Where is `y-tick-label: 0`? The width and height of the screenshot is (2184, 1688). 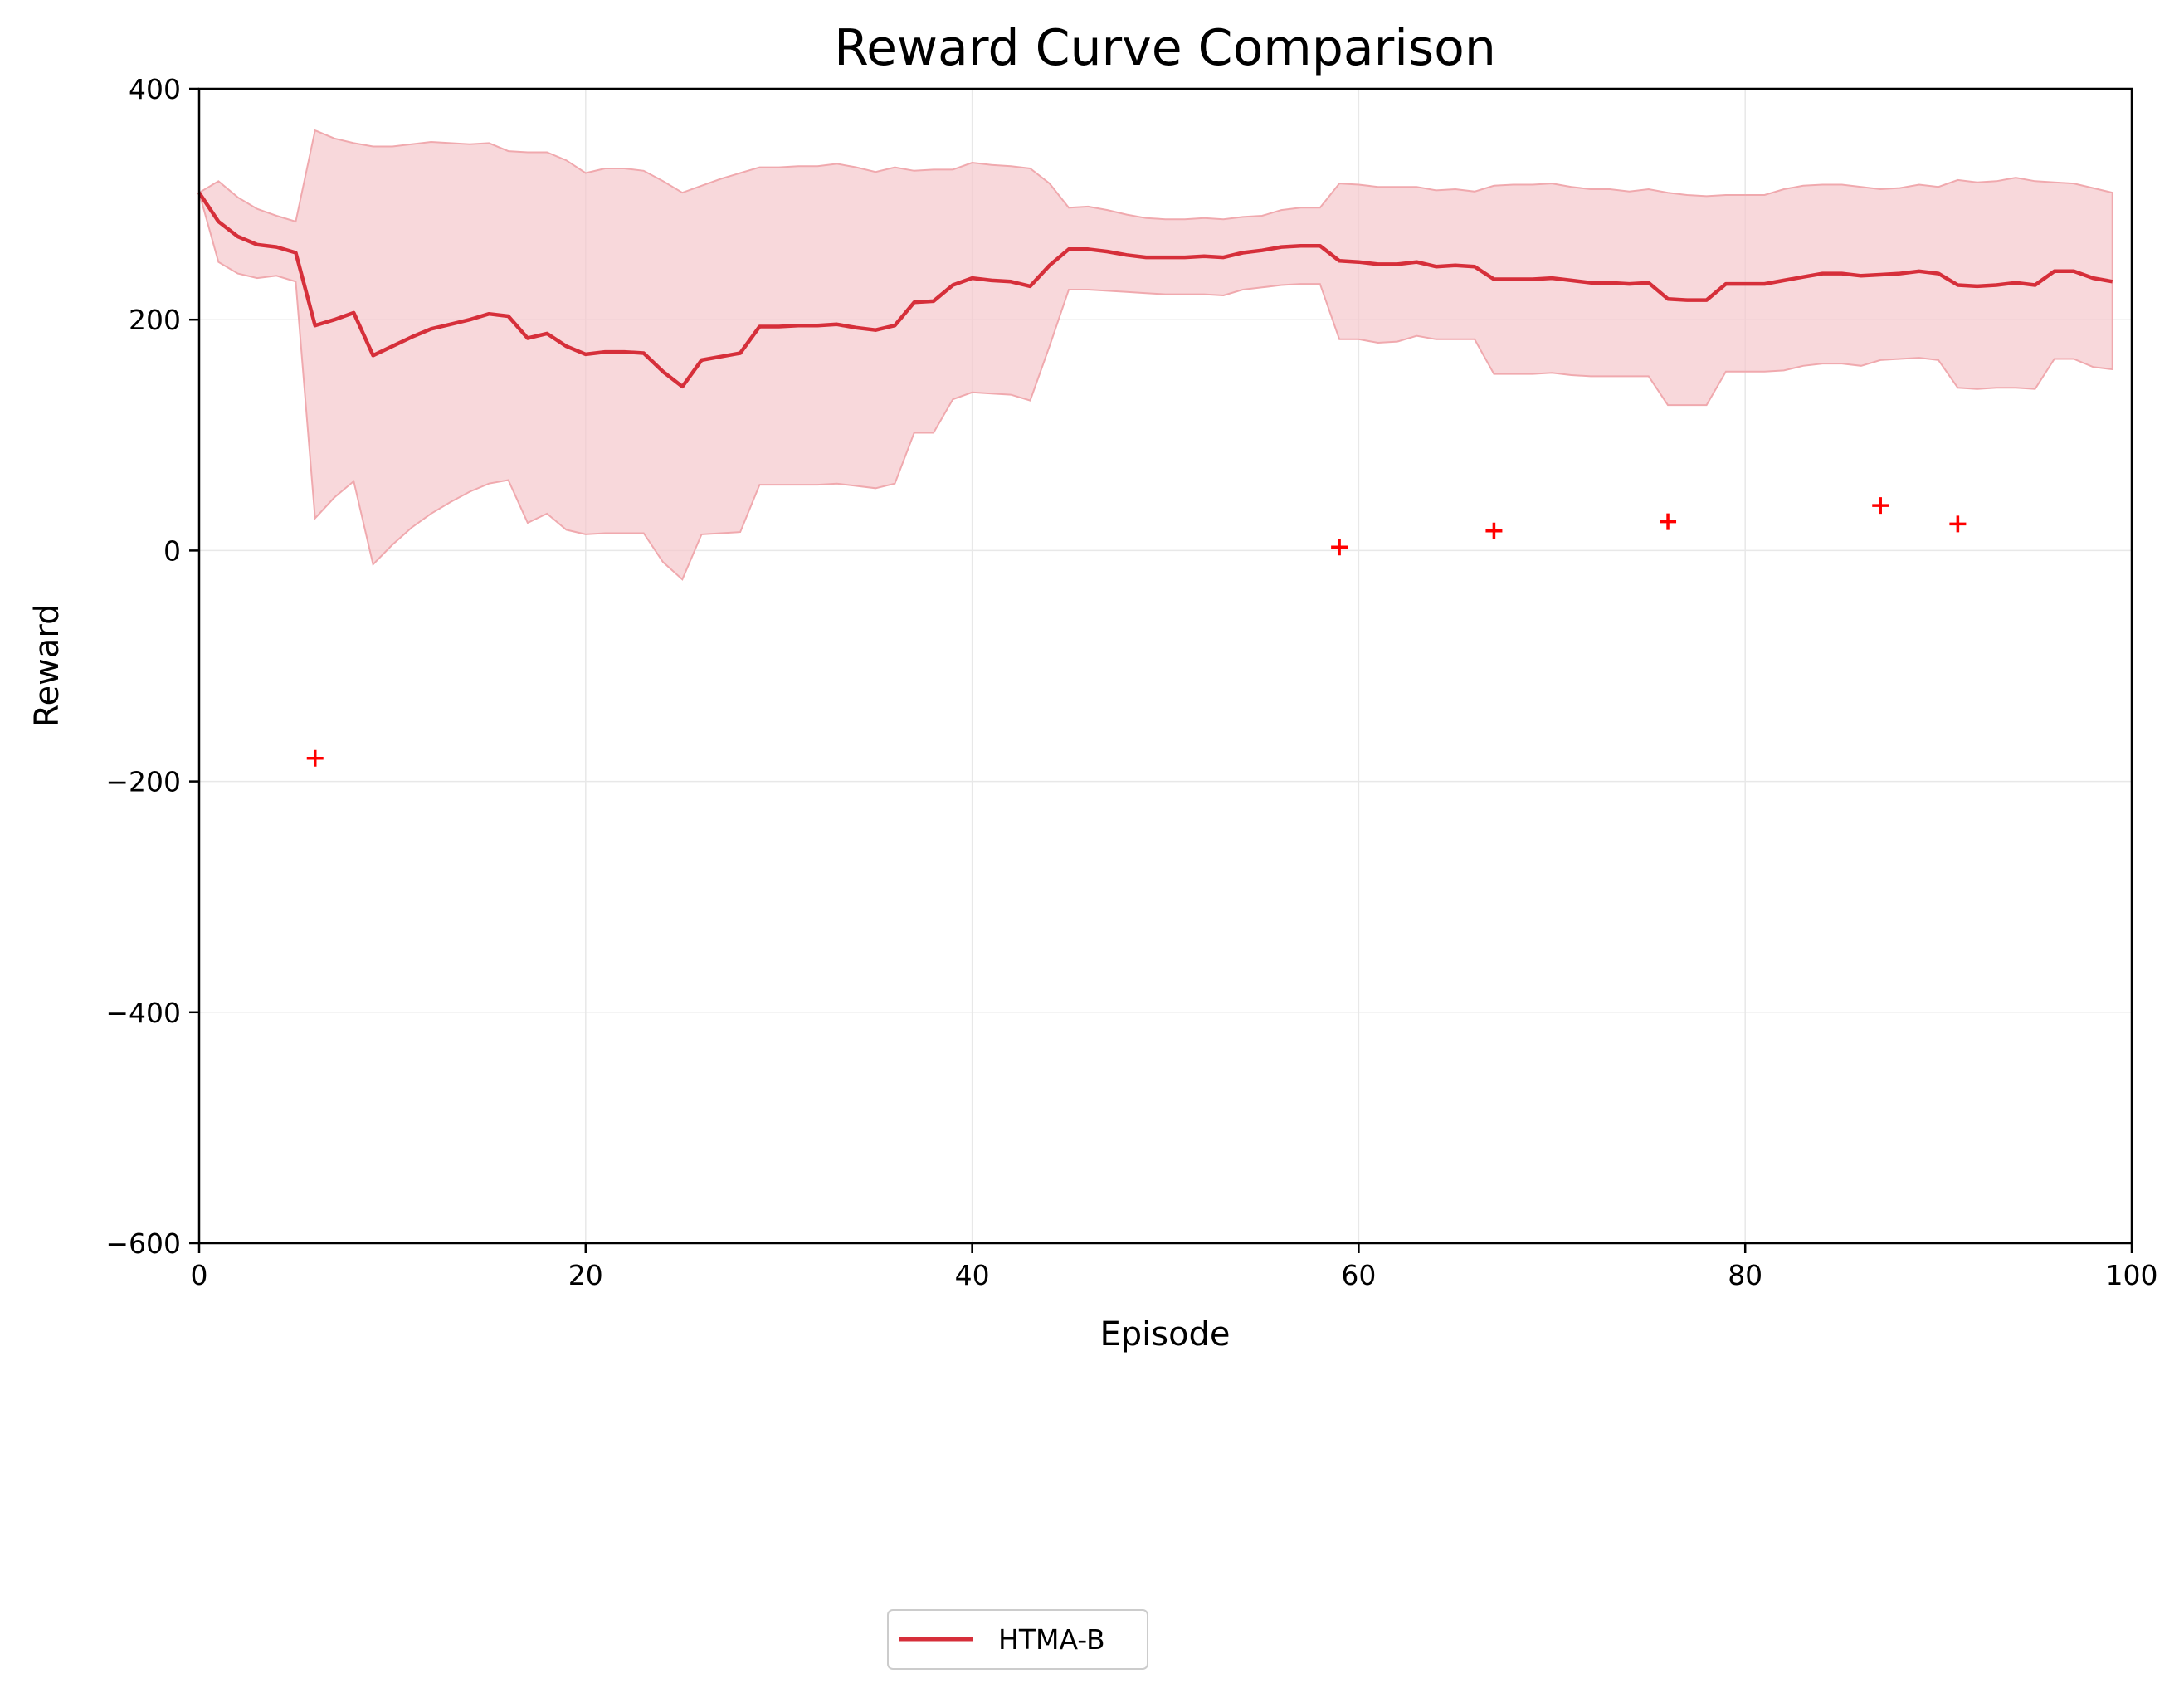 y-tick-label: 0 is located at coordinates (172, 551).